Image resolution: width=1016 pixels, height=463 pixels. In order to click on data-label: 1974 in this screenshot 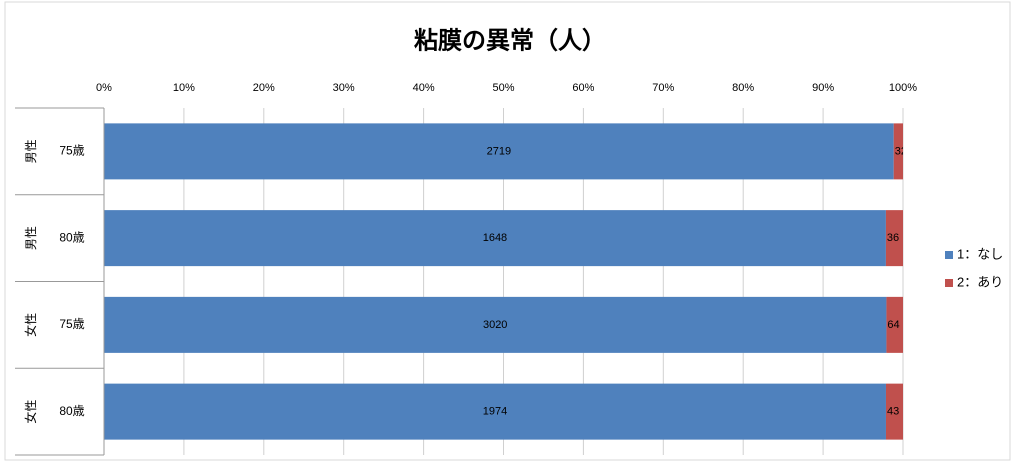, I will do `click(495, 412)`.